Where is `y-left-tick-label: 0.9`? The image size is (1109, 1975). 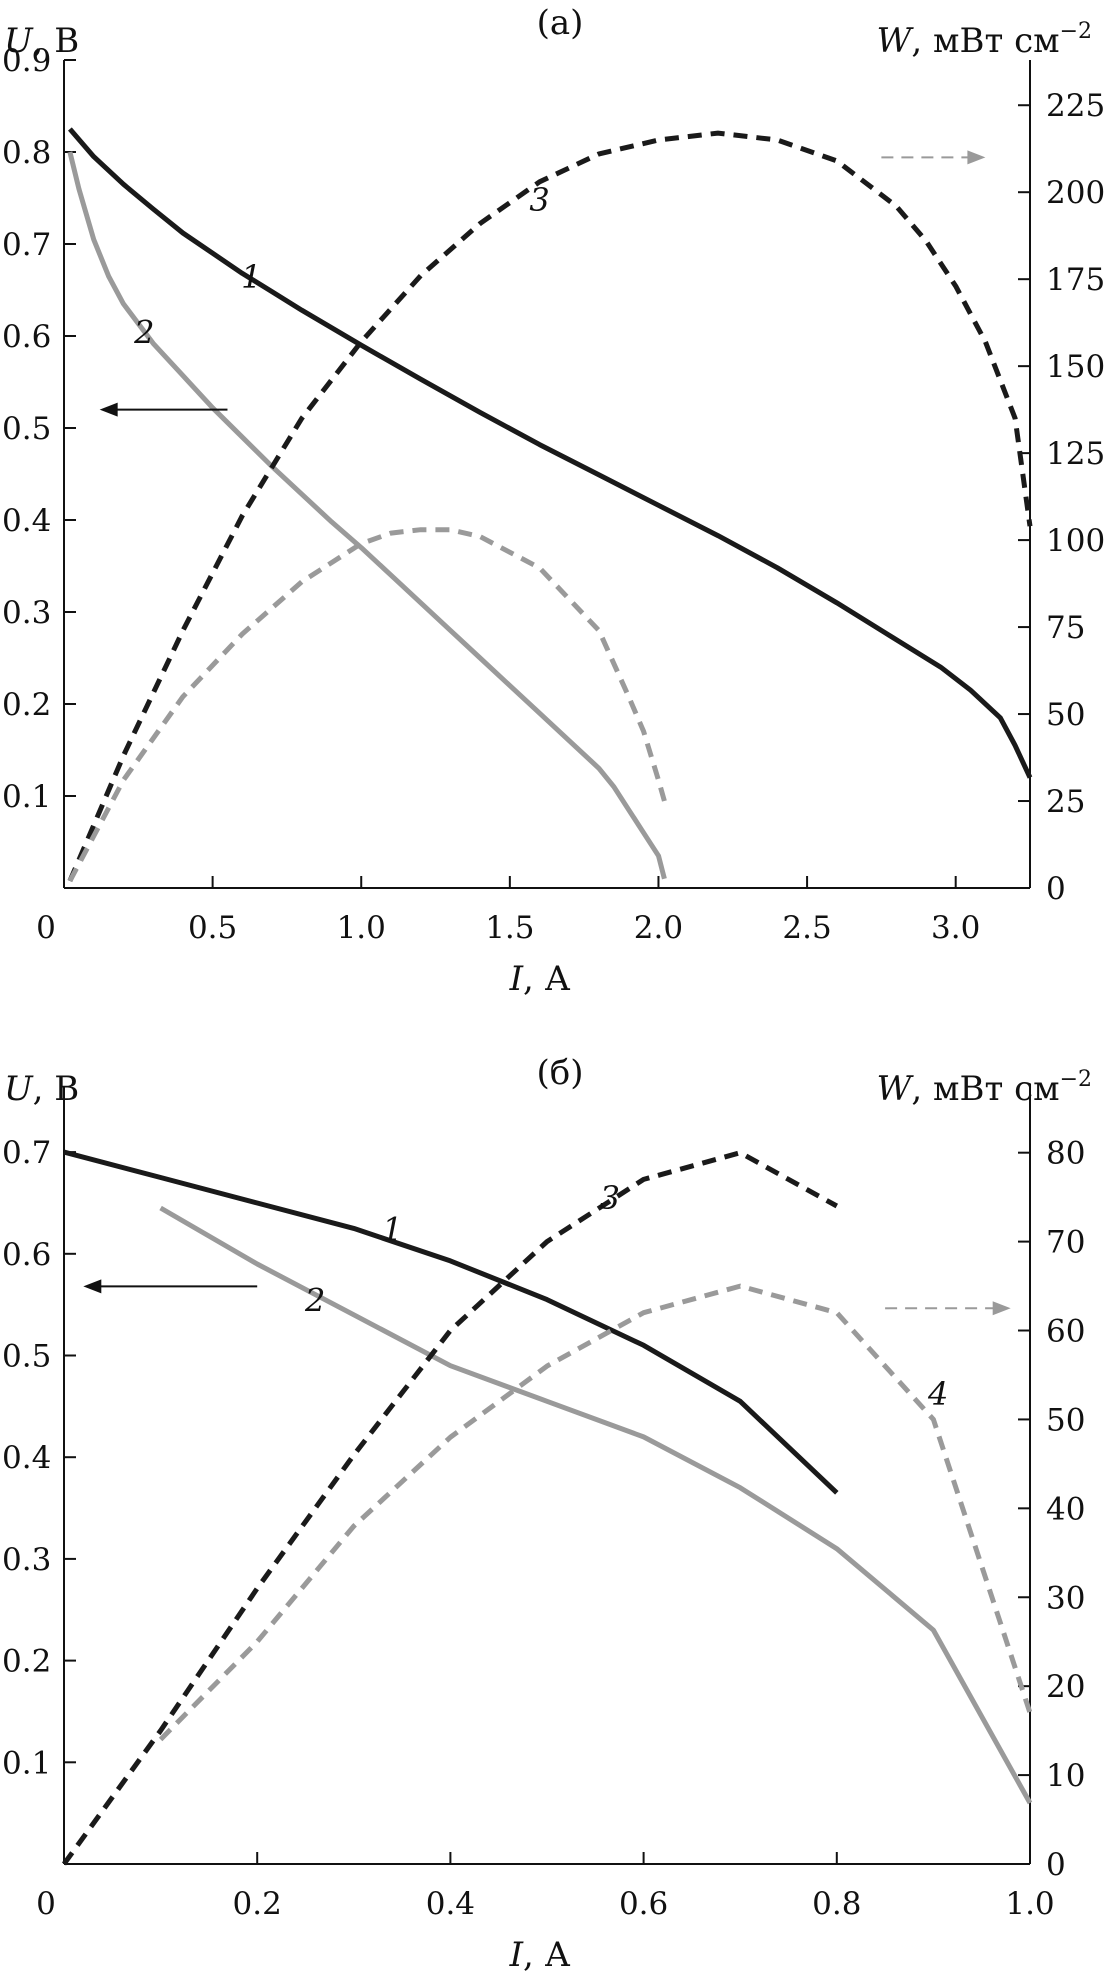 y-left-tick-label: 0.9 is located at coordinates (26, 61).